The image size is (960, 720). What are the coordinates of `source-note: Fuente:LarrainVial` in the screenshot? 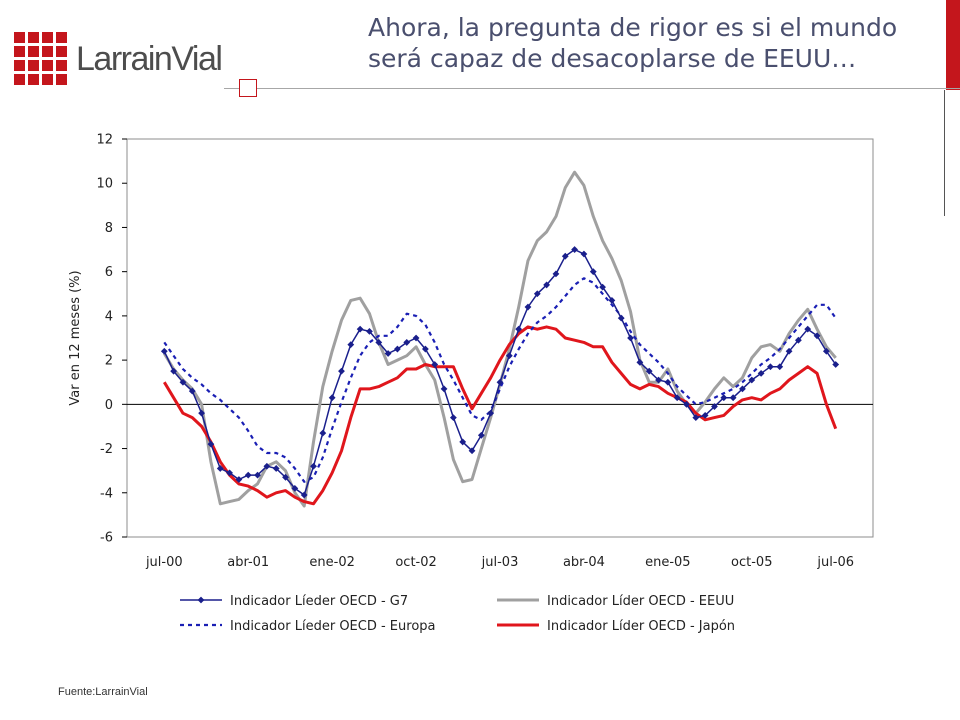 It's located at (103, 692).